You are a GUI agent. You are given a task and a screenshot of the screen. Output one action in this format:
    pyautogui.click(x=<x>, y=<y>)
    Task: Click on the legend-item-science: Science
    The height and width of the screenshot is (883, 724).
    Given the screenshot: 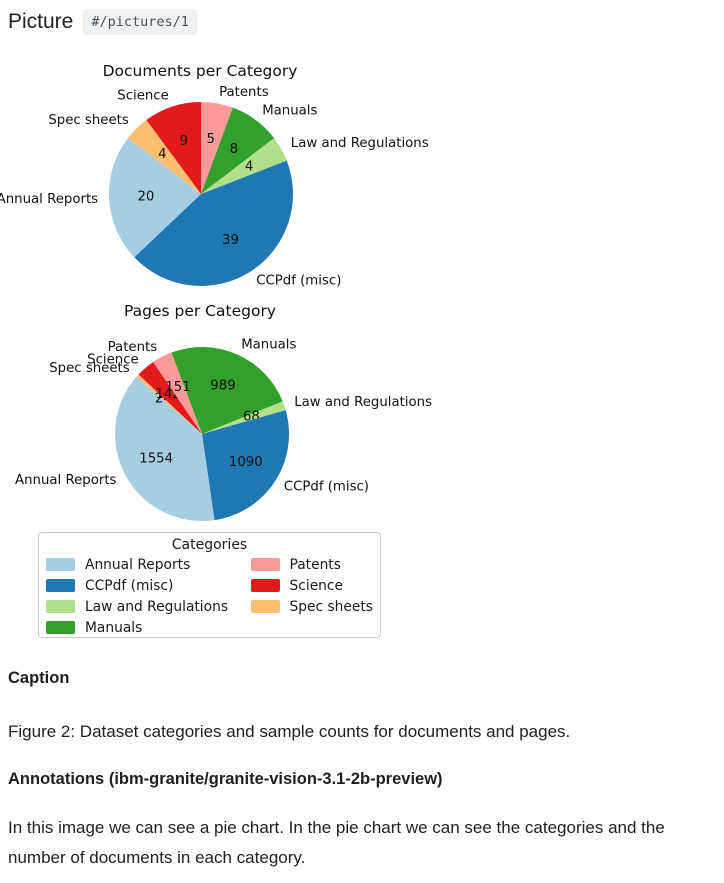 What is the action you would take?
    pyautogui.click(x=311, y=585)
    